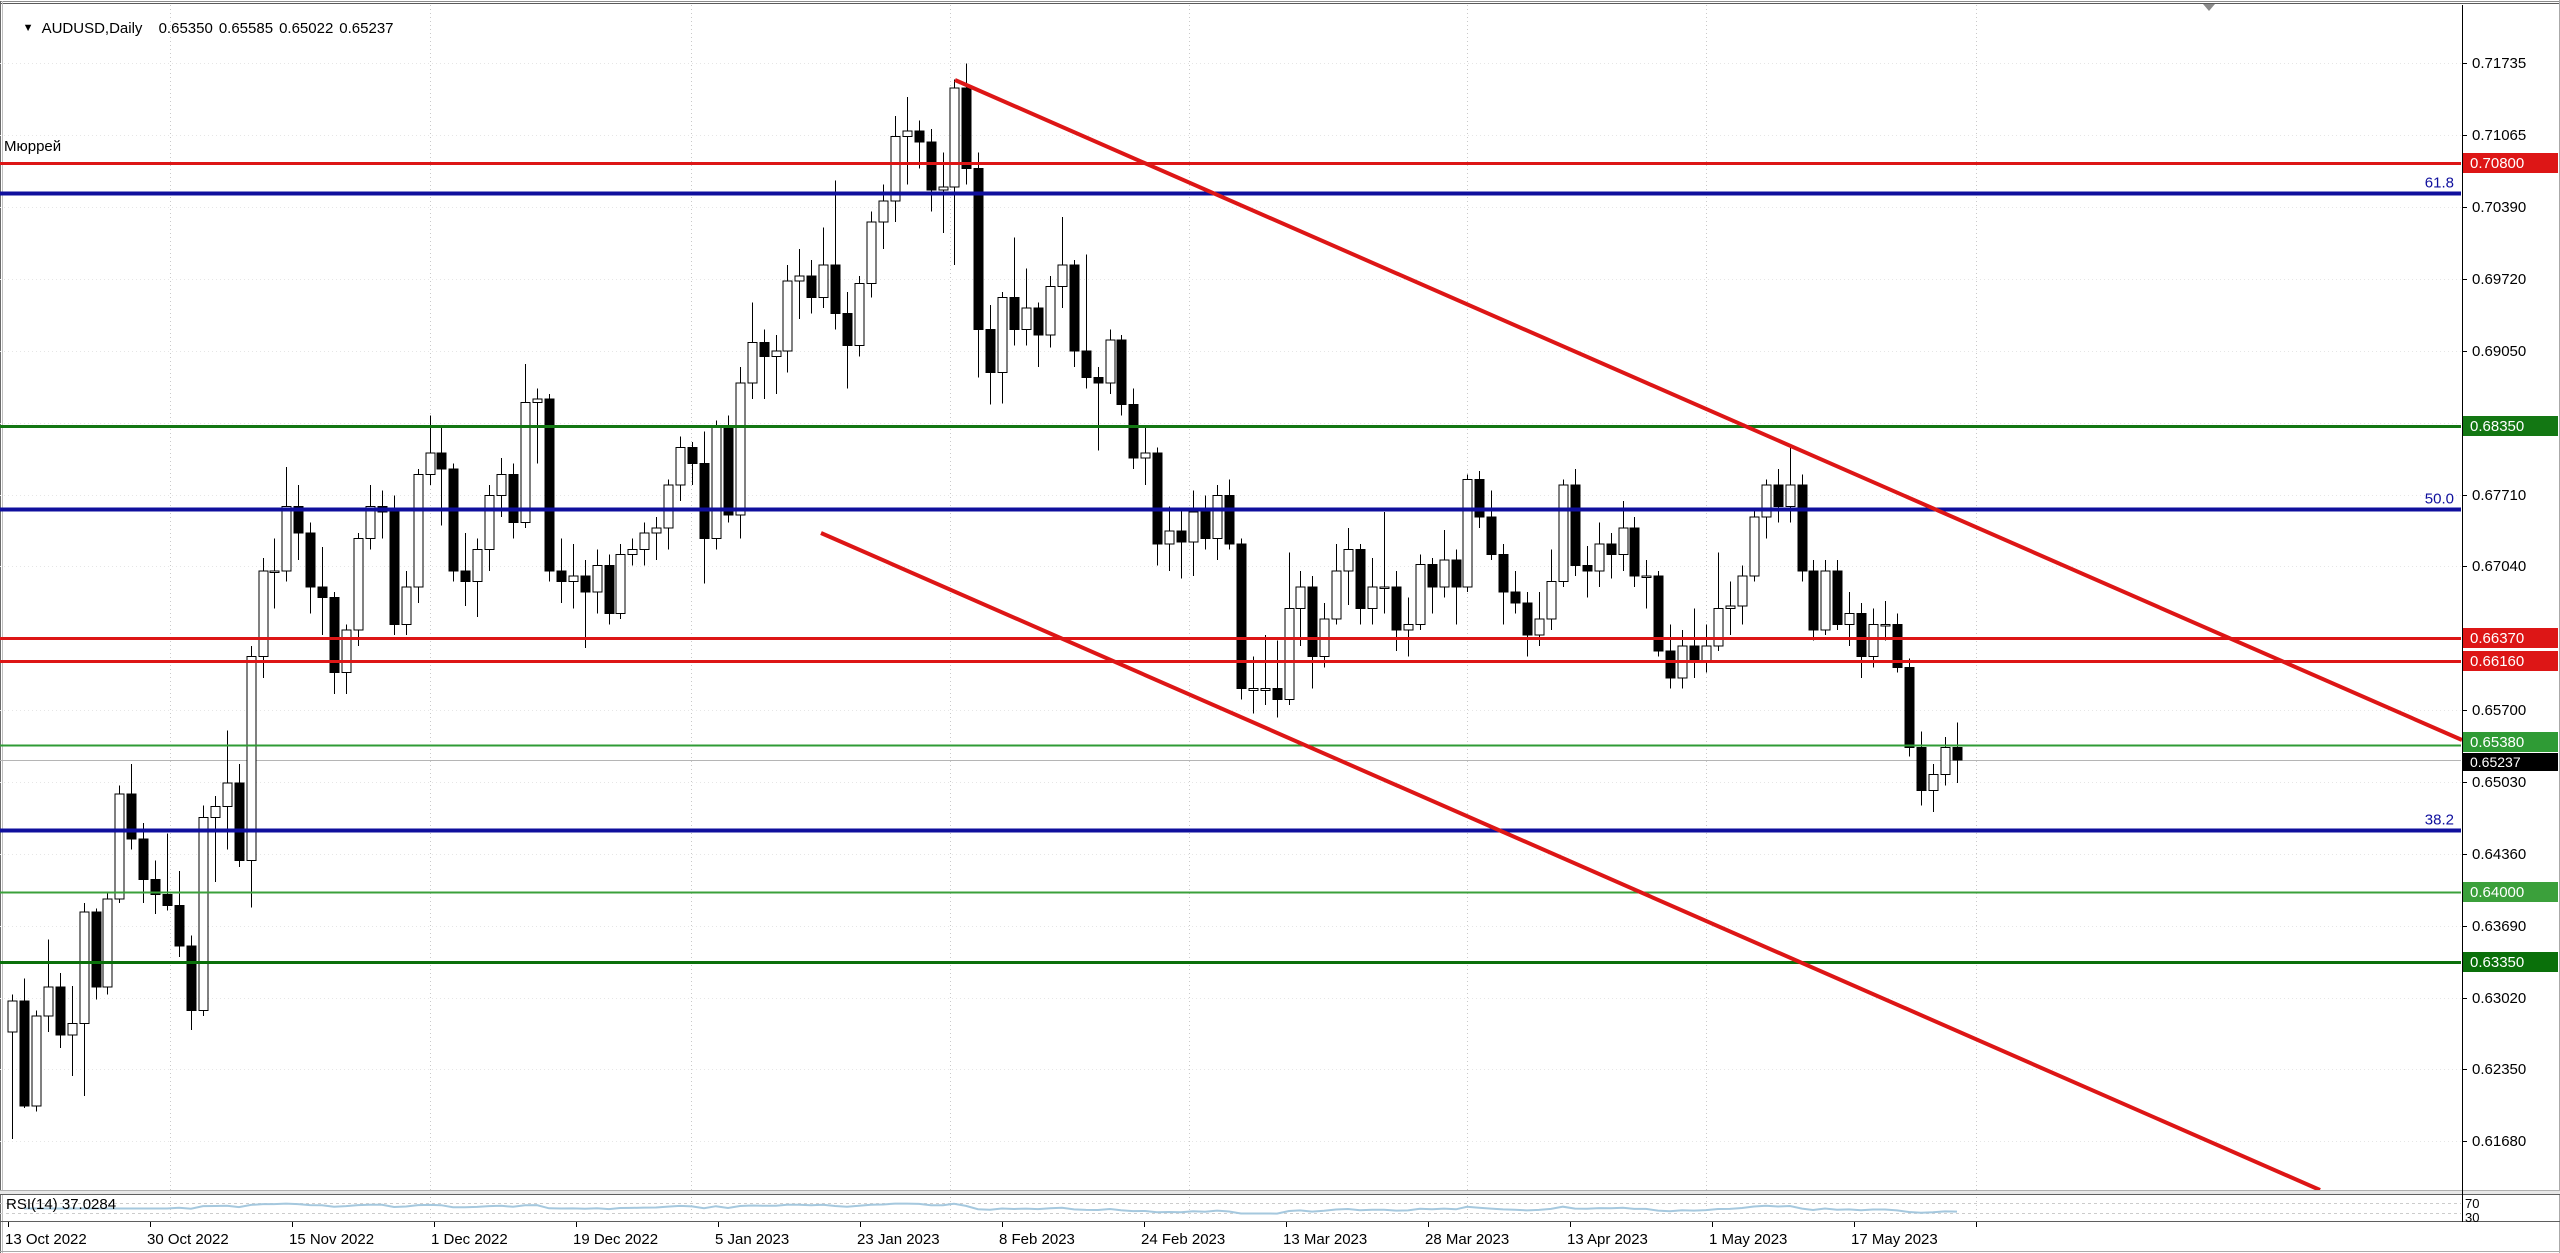 The height and width of the screenshot is (1253, 2560). I want to click on price-axis-label: 0.67710, so click(2499, 495).